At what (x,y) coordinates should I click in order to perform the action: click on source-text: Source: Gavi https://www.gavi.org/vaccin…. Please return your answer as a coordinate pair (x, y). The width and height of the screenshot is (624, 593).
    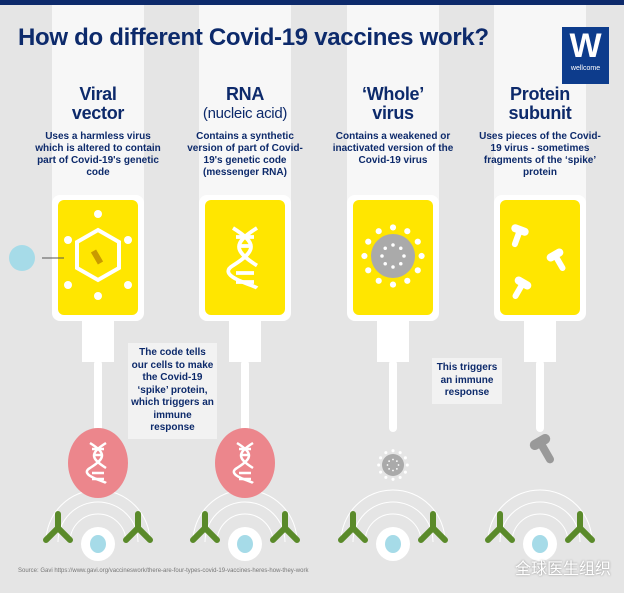
    Looking at the image, I should click on (163, 571).